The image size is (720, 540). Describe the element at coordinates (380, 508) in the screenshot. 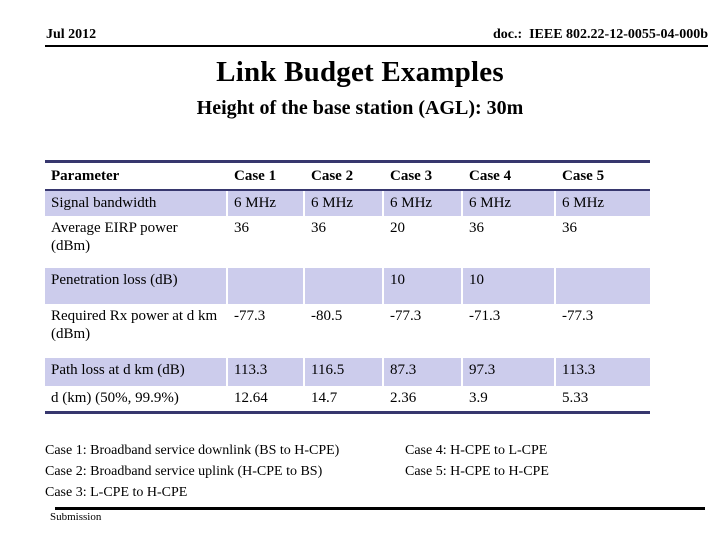

I see `footer-rule` at that location.